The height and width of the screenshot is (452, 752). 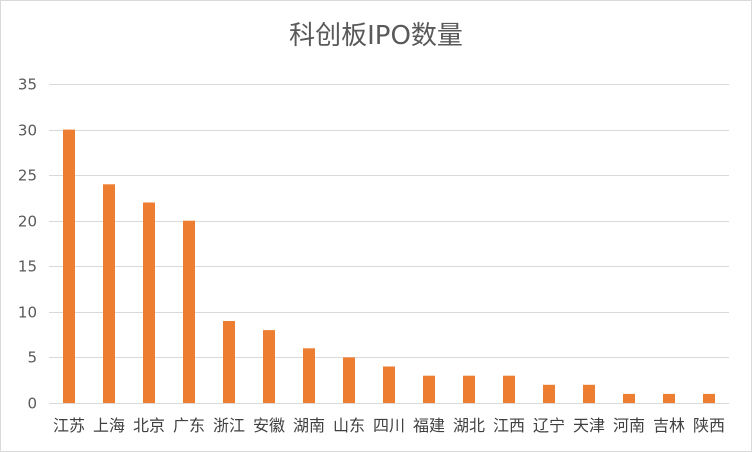 I want to click on x-category-label: 吉林, so click(x=669, y=425).